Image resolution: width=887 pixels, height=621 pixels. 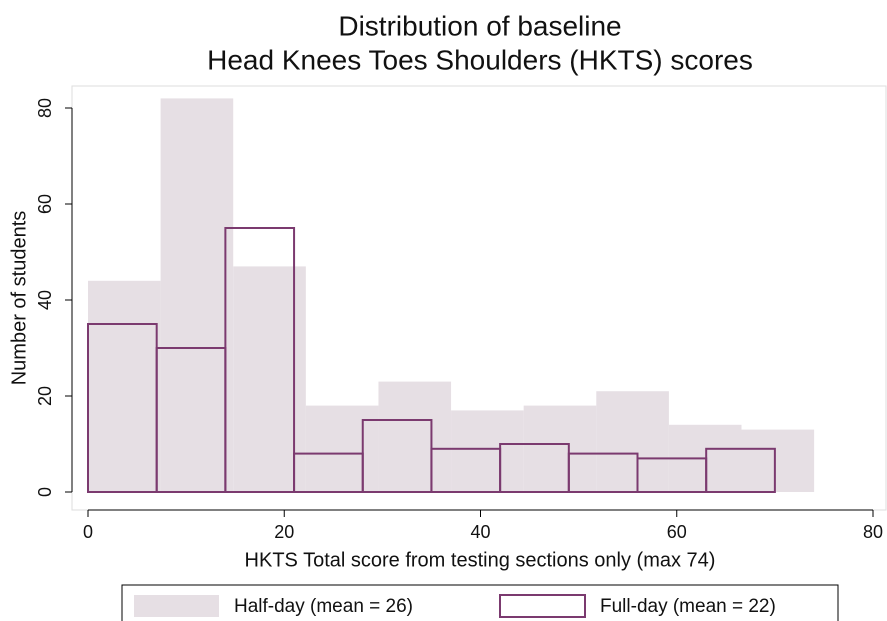 What do you see at coordinates (480, 532) in the screenshot?
I see `x-tick-label: 40` at bounding box center [480, 532].